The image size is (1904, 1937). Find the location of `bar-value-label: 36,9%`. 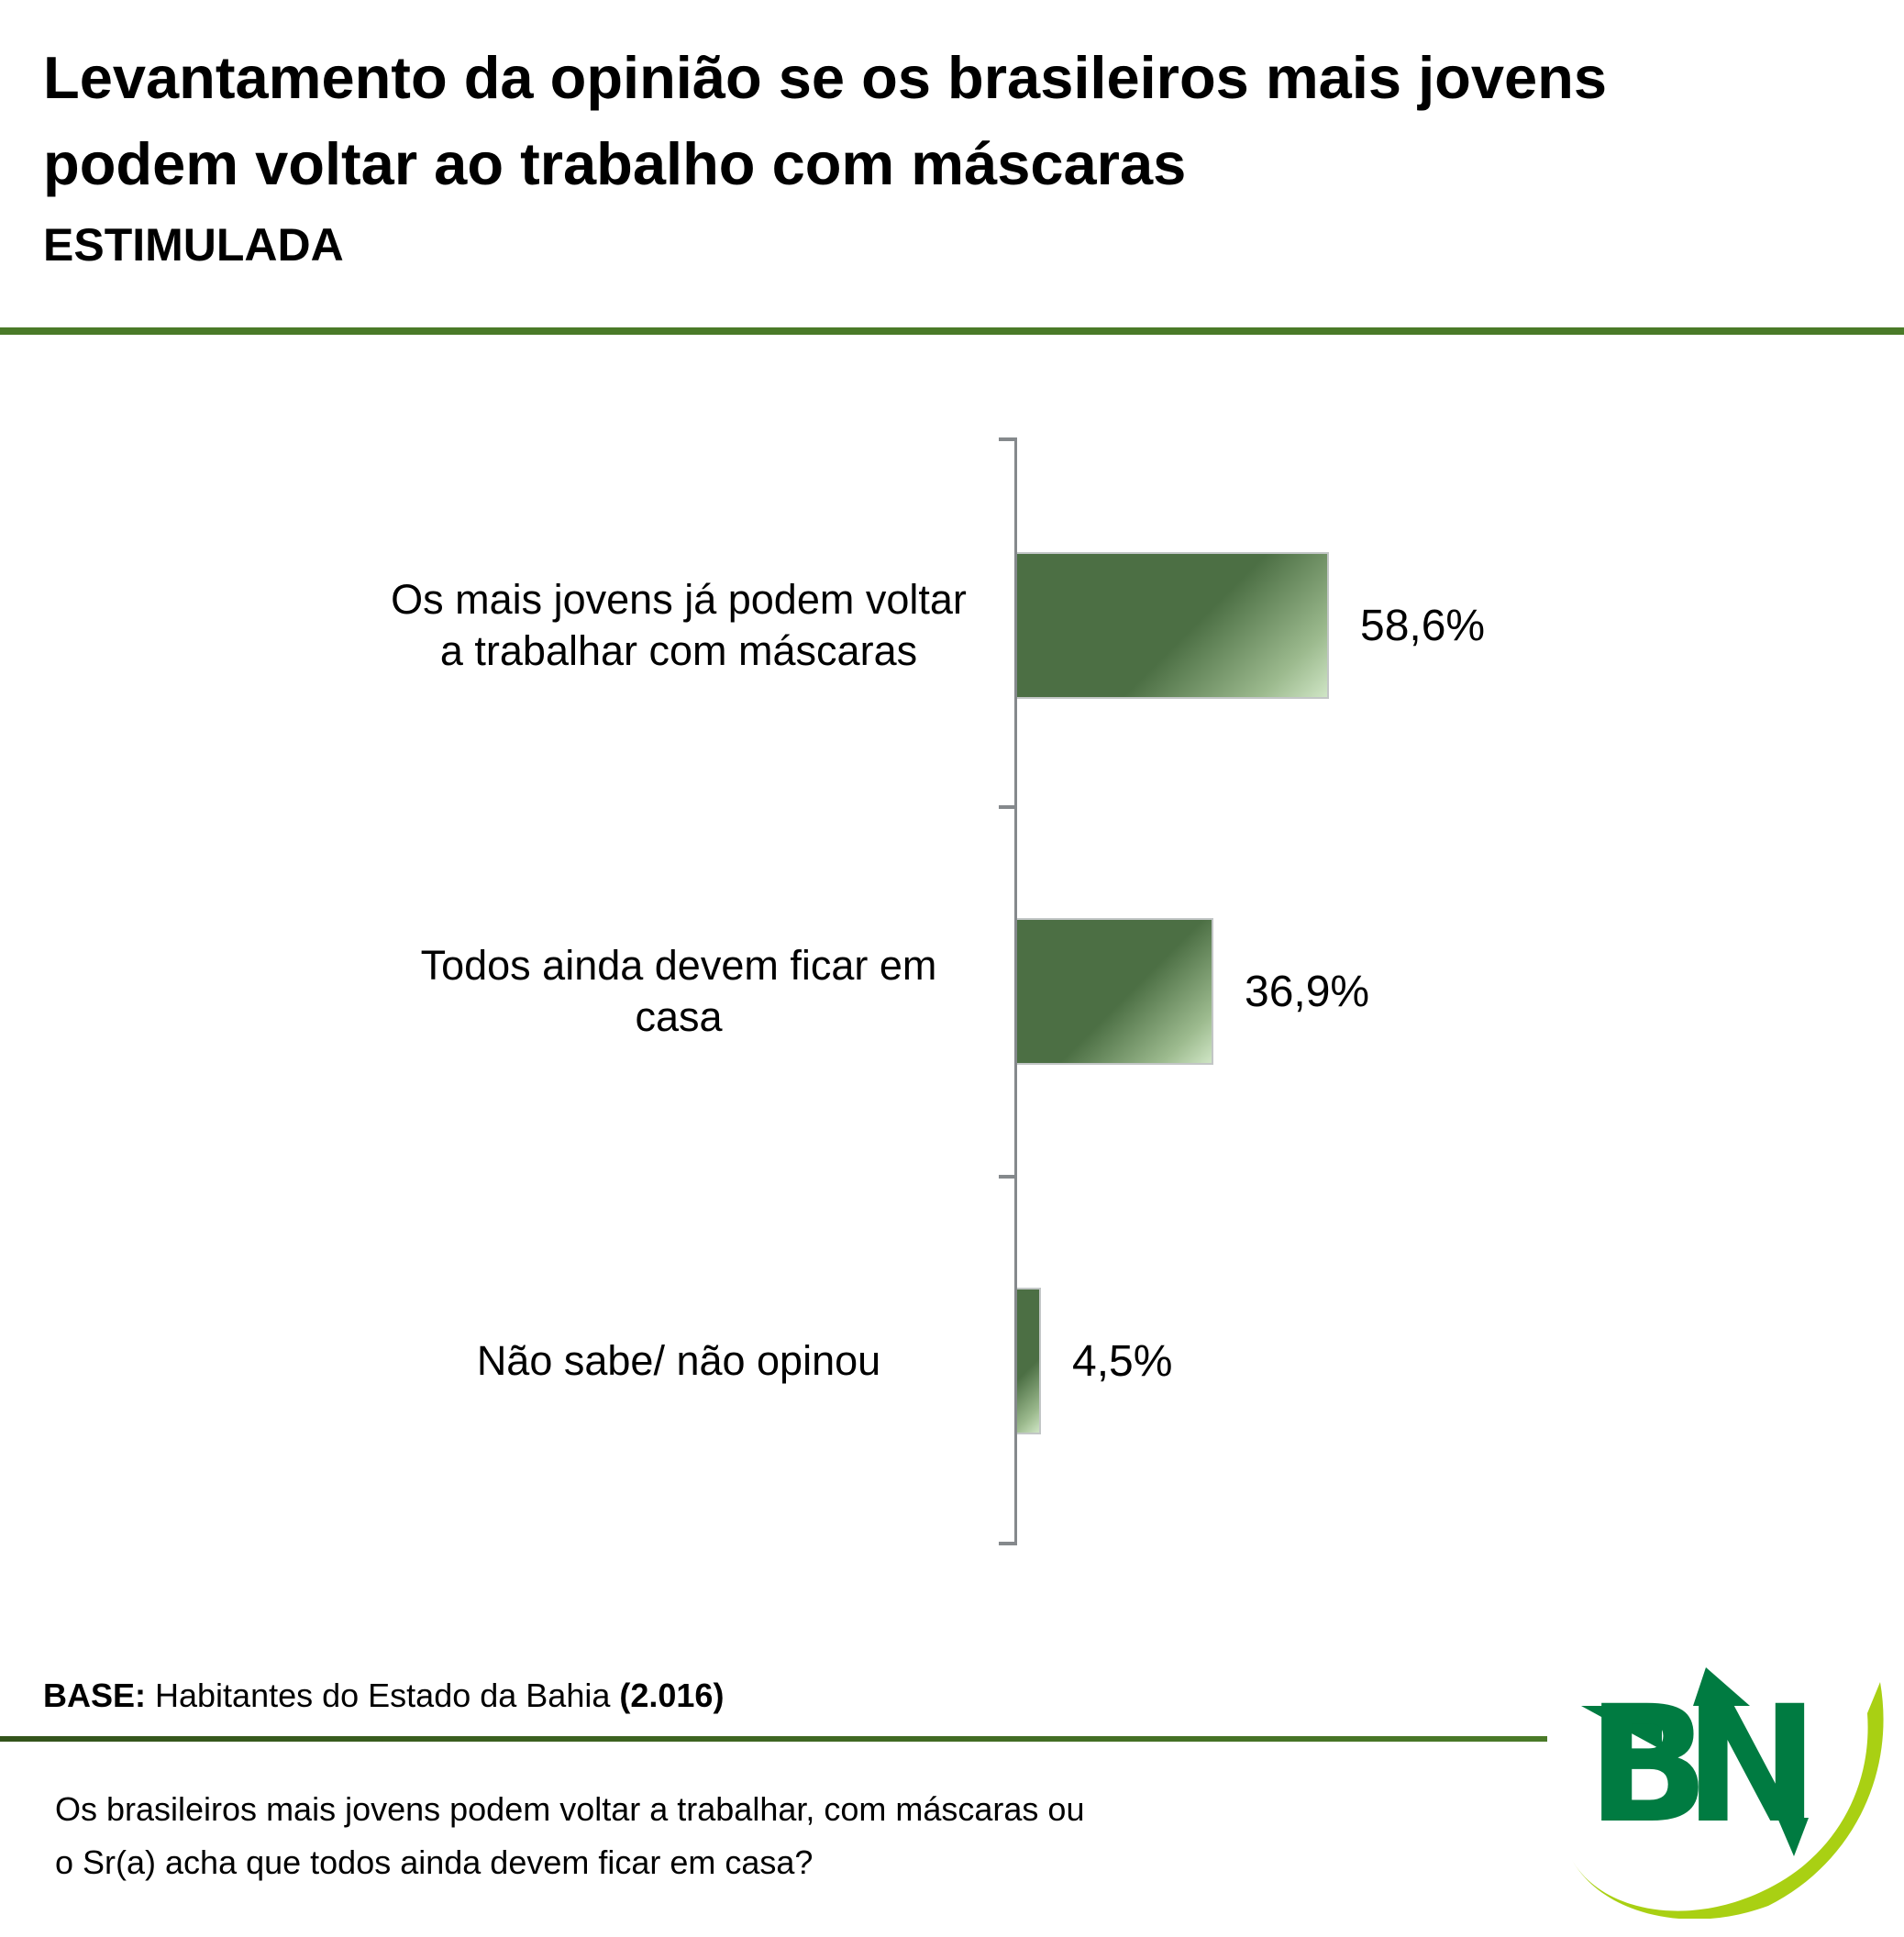

bar-value-label: 36,9% is located at coordinates (1307, 991).